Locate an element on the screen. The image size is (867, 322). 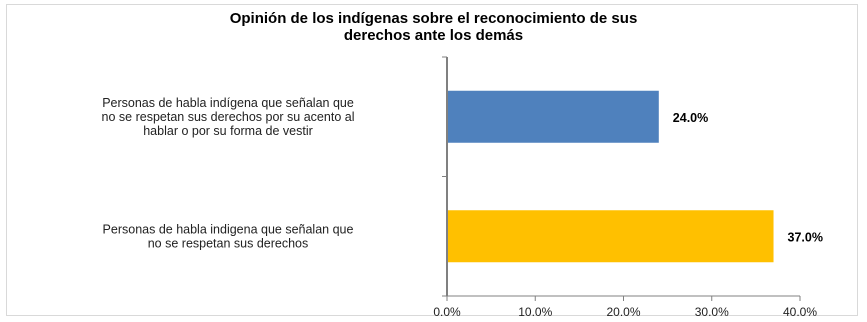
x-tick-label-0: 0.0% is located at coordinates (447, 312).